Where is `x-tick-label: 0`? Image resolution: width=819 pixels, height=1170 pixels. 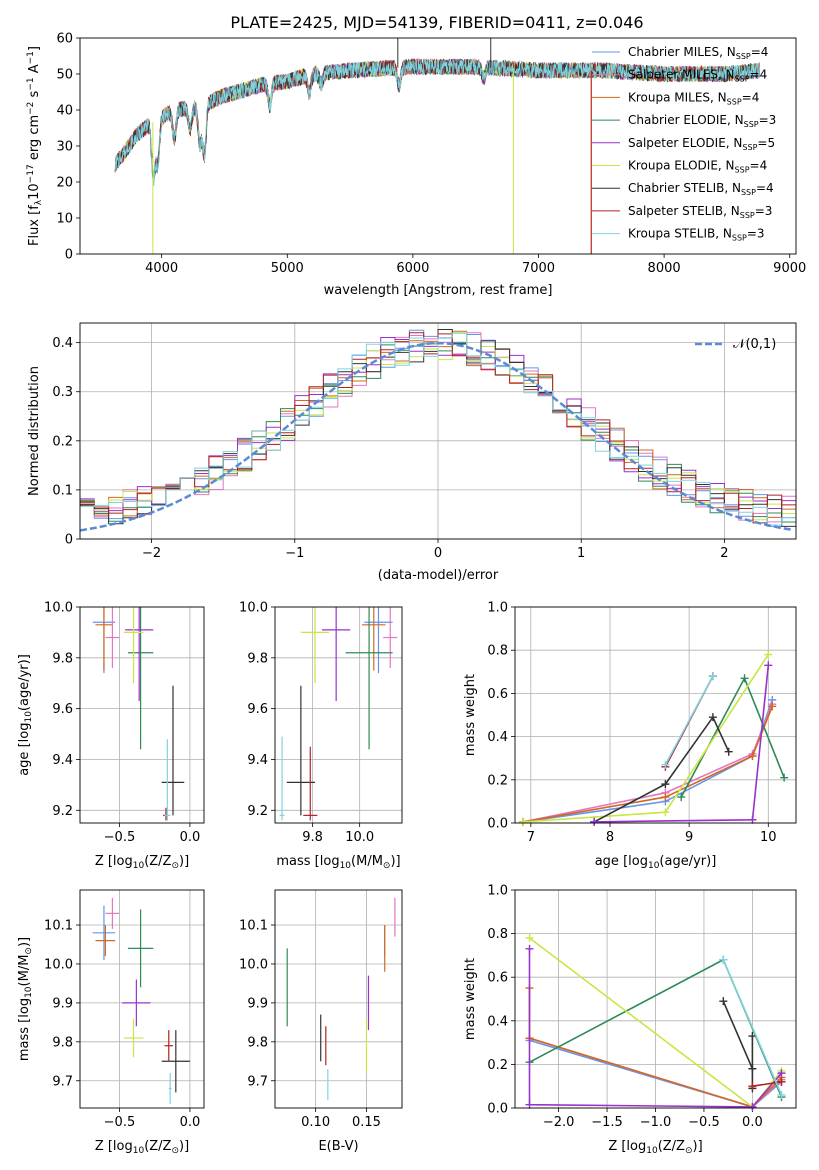
x-tick-label: 0 is located at coordinates (438, 553).